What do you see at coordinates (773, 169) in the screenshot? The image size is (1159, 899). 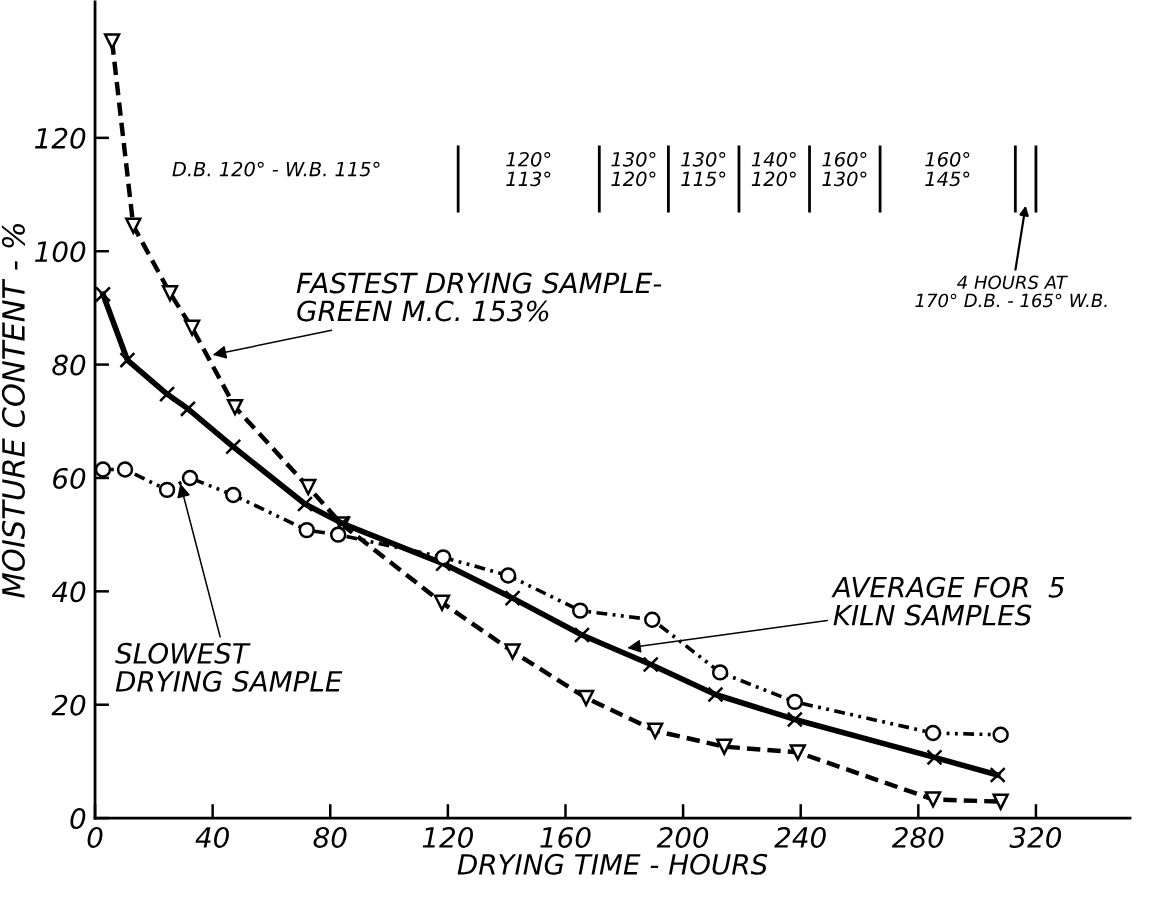 I see `annotation: 140° 120°` at bounding box center [773, 169].